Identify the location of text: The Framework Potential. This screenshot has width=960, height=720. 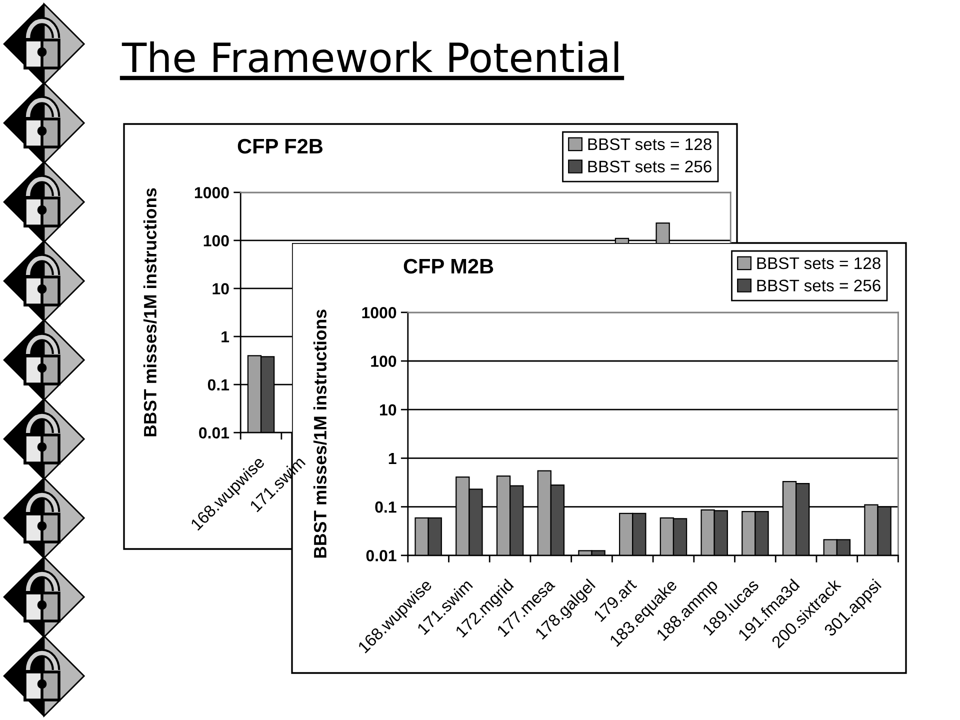
(370, 57).